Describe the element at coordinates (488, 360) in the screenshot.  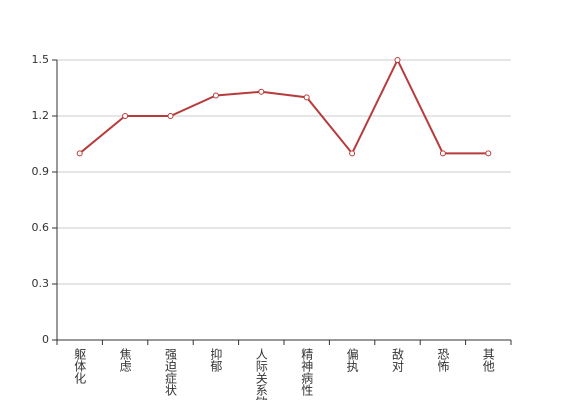
I see `x-tick-label: 其他` at that location.